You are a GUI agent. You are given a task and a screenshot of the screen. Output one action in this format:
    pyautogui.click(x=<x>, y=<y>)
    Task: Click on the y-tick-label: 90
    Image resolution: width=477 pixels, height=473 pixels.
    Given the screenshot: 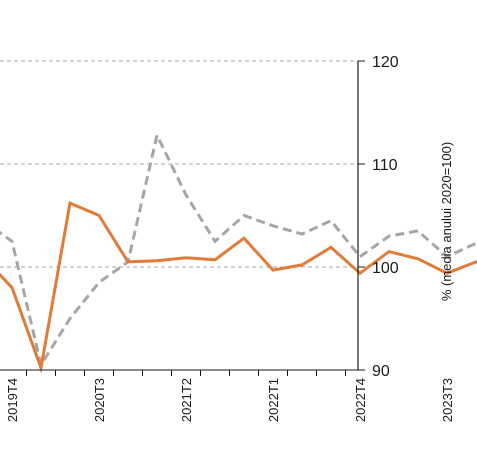 What is the action you would take?
    pyautogui.click(x=381, y=371)
    